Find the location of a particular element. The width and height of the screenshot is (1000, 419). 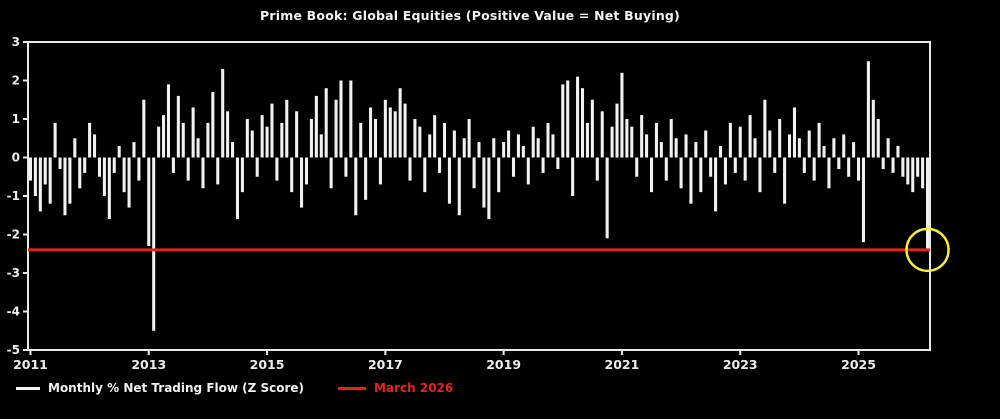

legend-line-swatch-reference is located at coordinates (352, 388).